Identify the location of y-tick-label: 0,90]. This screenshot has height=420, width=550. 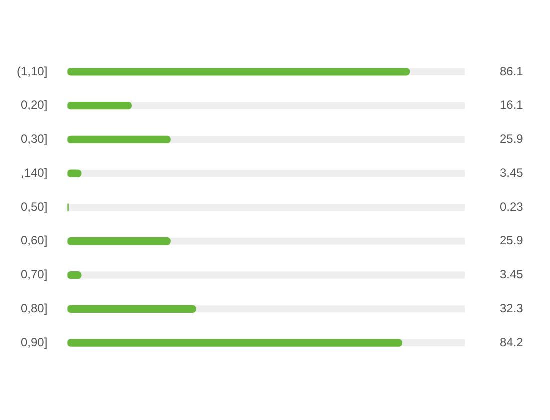
(34, 342).